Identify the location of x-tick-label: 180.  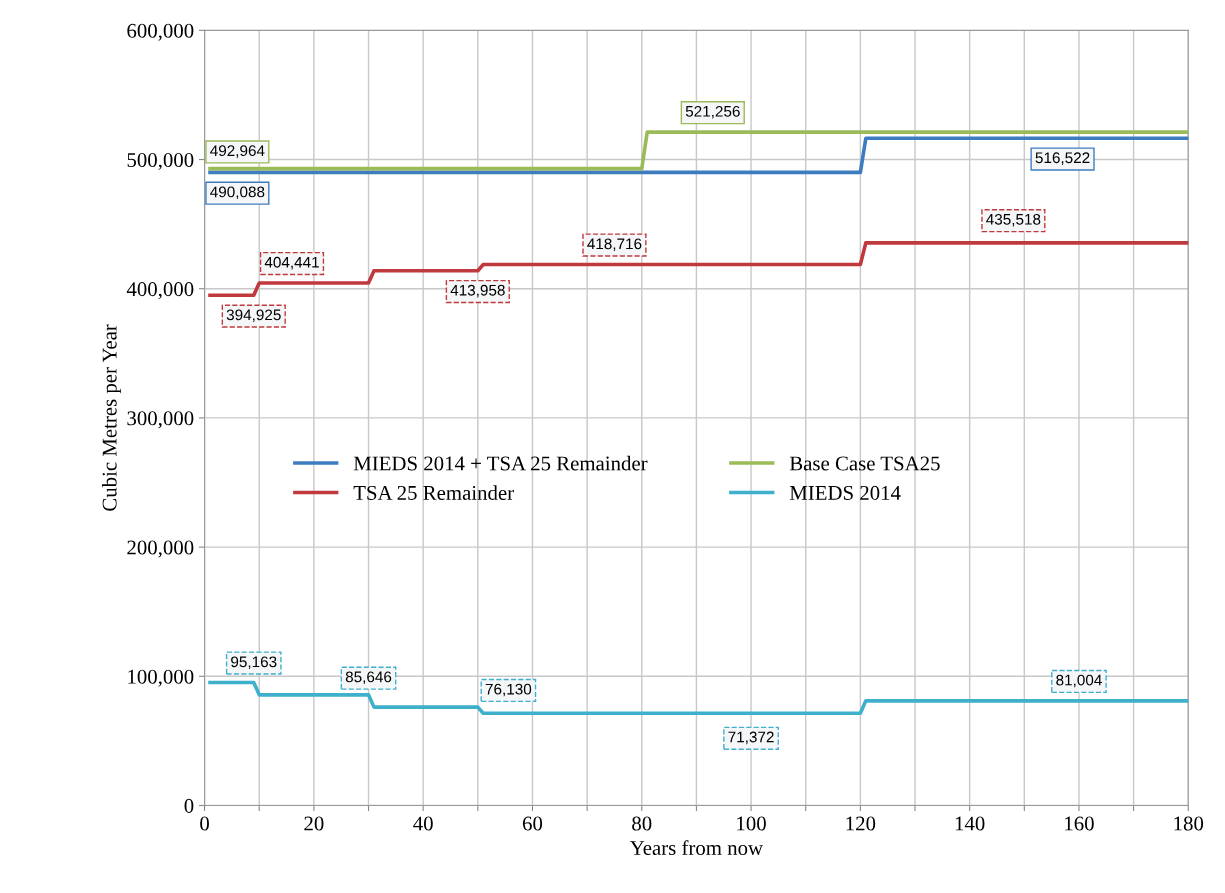
(1189, 823).